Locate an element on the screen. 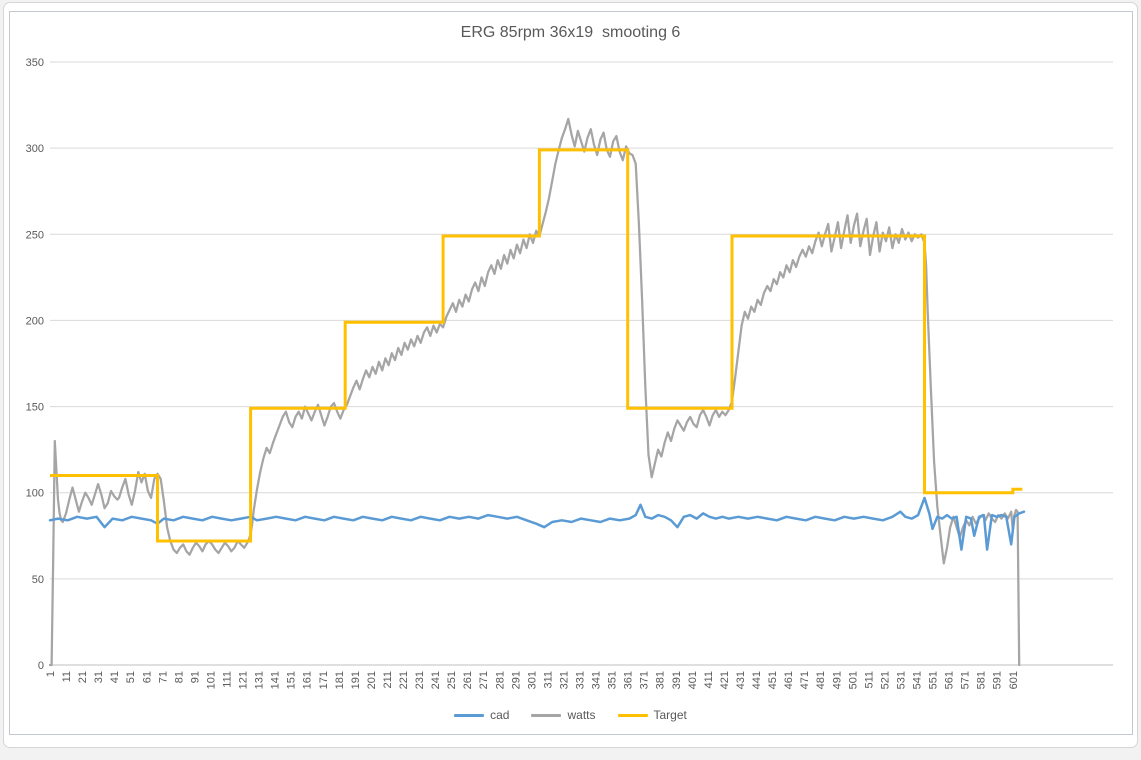 Image resolution: width=1141 pixels, height=760 pixels. watts-line-swatch-icon is located at coordinates (546, 715).